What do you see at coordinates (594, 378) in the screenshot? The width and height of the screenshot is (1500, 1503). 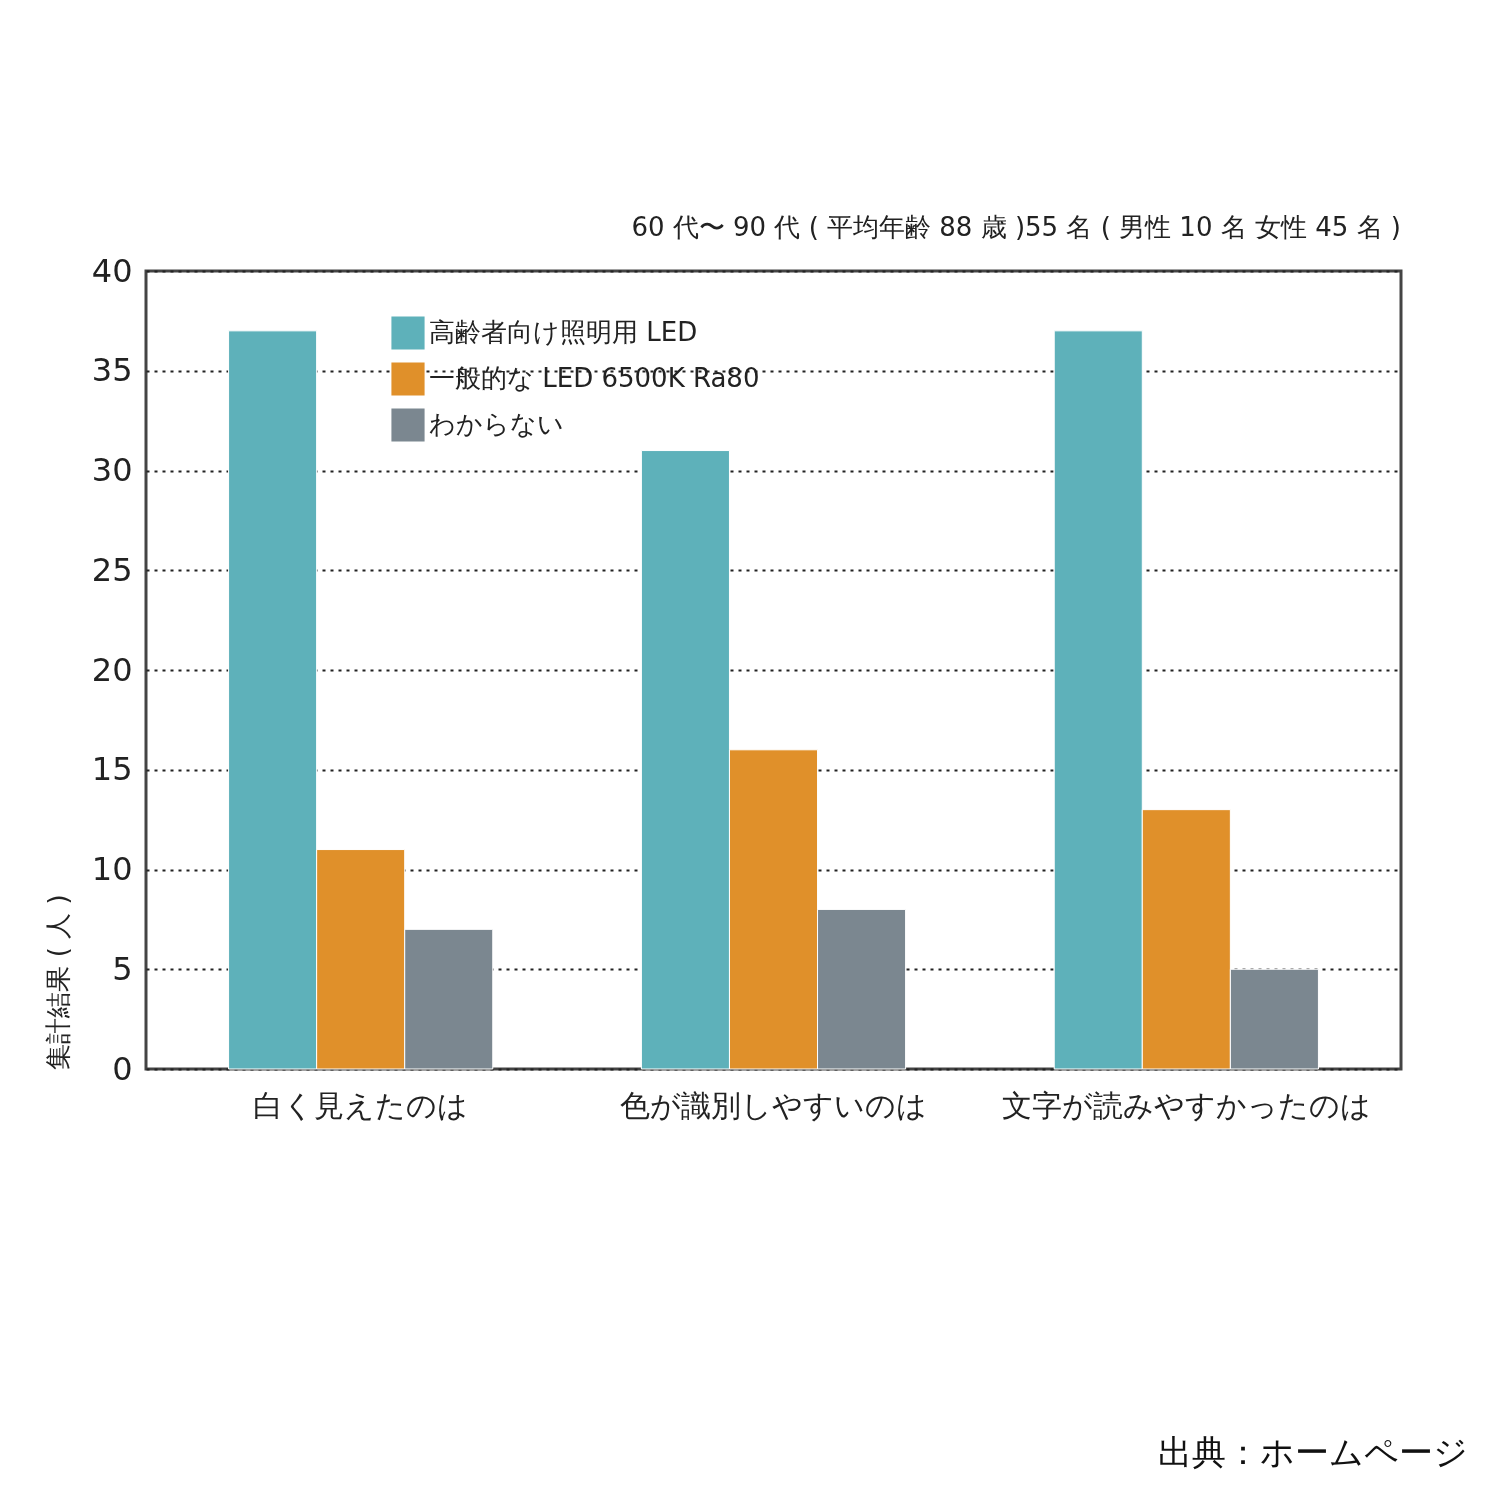 I see `legend-label: 一般的な LED 6500K Ra80` at bounding box center [594, 378].